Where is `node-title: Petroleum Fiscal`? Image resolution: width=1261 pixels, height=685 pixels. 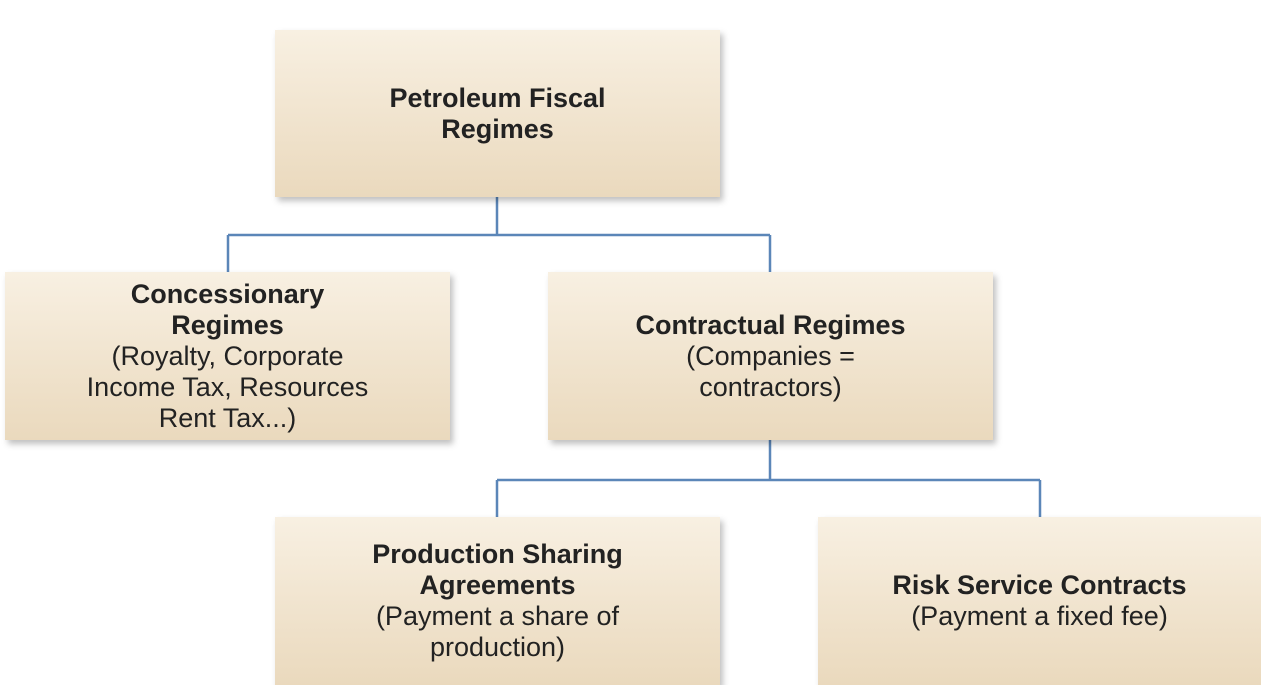 node-title: Petroleum Fiscal is located at coordinates (497, 97).